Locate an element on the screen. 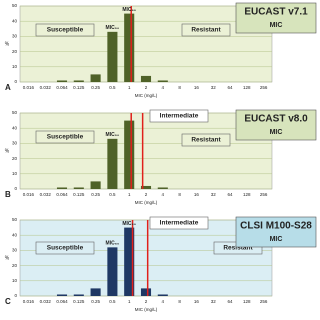  panel-title: CLSI M100-S28 is located at coordinates (276, 226).